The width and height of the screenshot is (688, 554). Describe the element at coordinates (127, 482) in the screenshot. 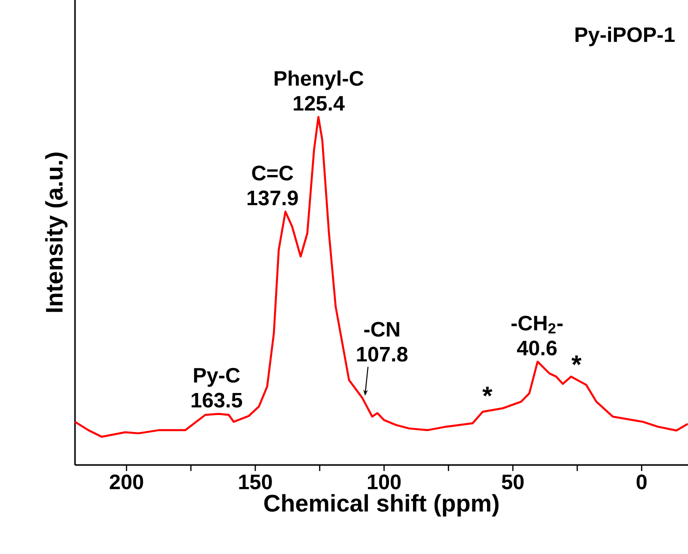

I see `x-tick-label: 200` at that location.